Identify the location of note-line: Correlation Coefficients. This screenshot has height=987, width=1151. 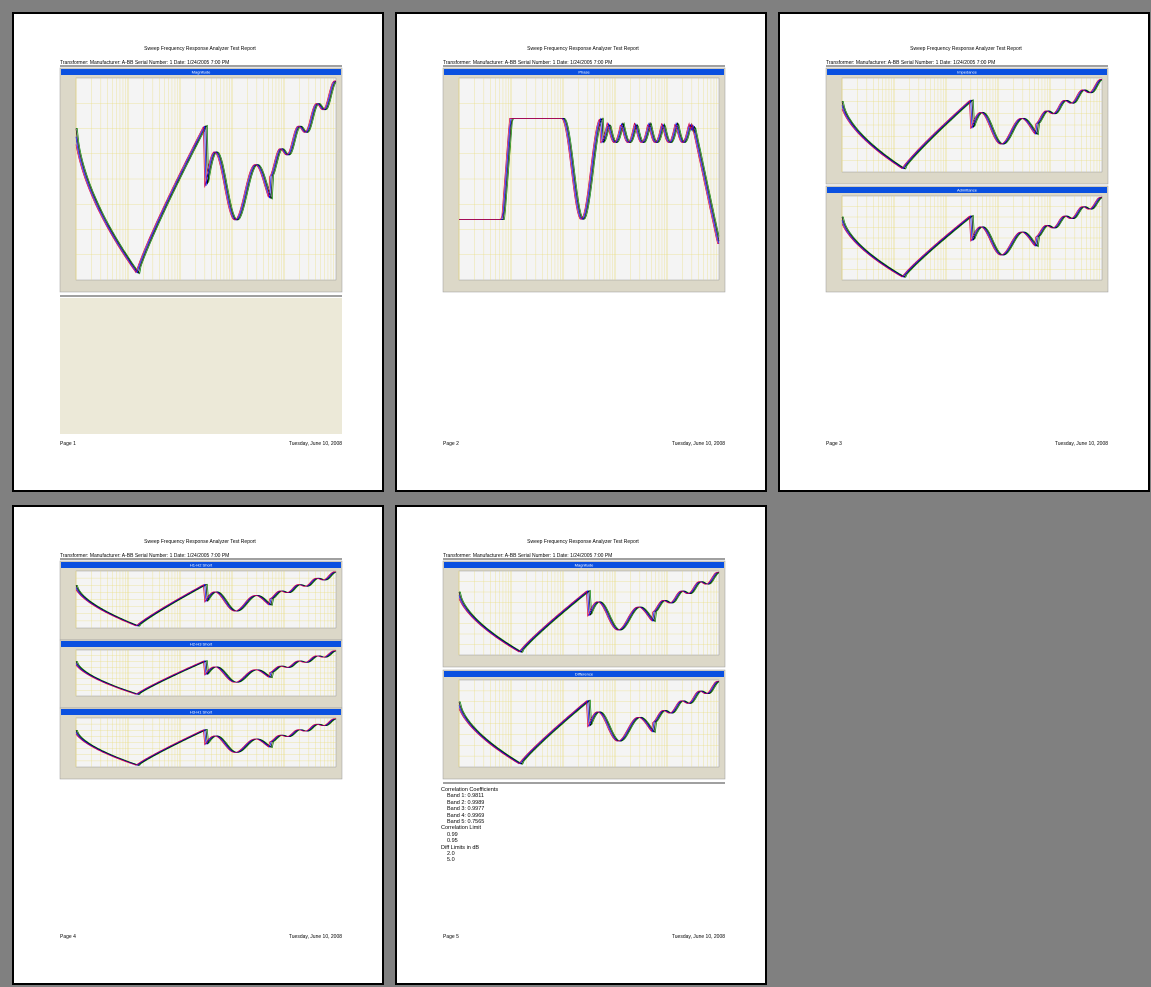
(470, 790).